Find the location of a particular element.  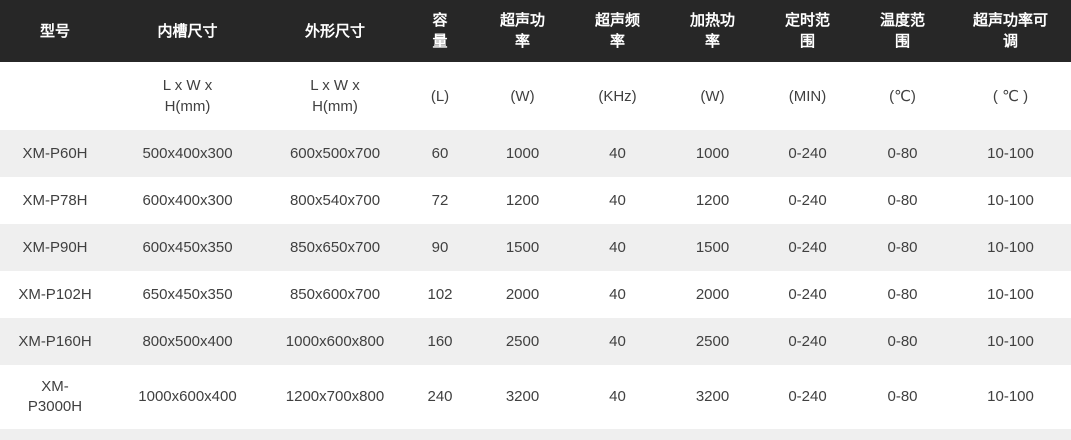

outer-size-cell: 850x650x700 is located at coordinates (335, 247).